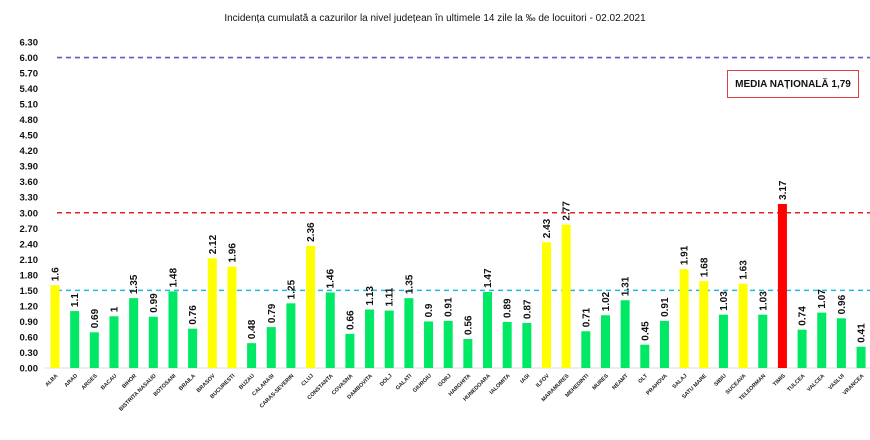 The width and height of the screenshot is (870, 440). What do you see at coordinates (444, 380) in the screenshot?
I see `x-tick-label: GORJ` at bounding box center [444, 380].